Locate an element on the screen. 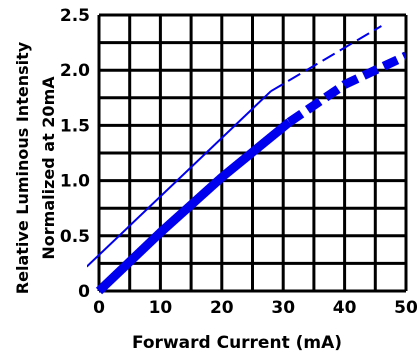 Image resolution: width=420 pixels, height=359 pixels. y-tick-label: 2.5 is located at coordinates (75, 16).